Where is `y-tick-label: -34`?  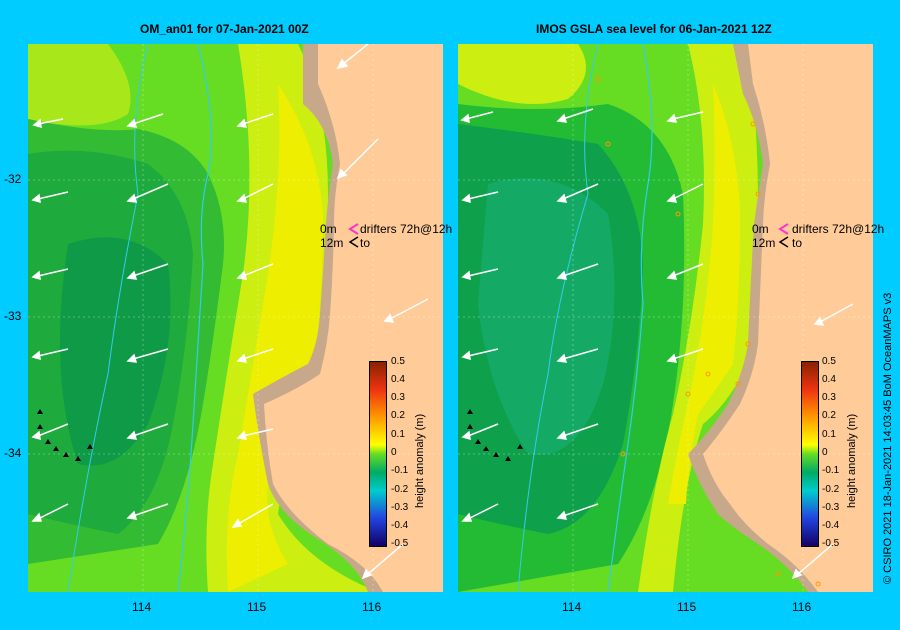
y-tick-label: -34 is located at coordinates (13, 453).